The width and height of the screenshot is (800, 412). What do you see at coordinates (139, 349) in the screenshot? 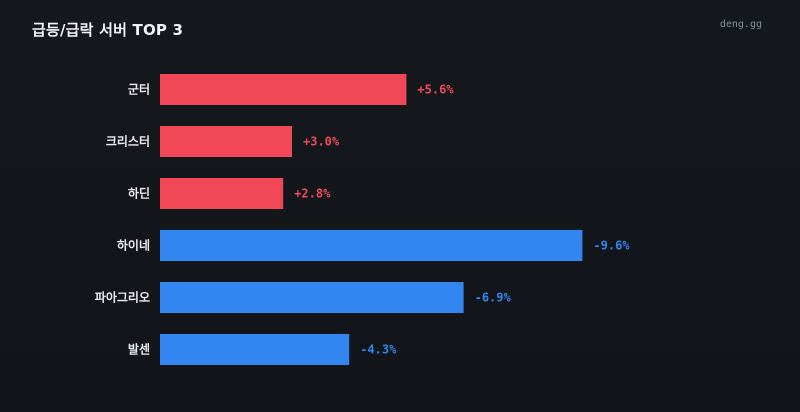
I see `category-label: 발센` at bounding box center [139, 349].